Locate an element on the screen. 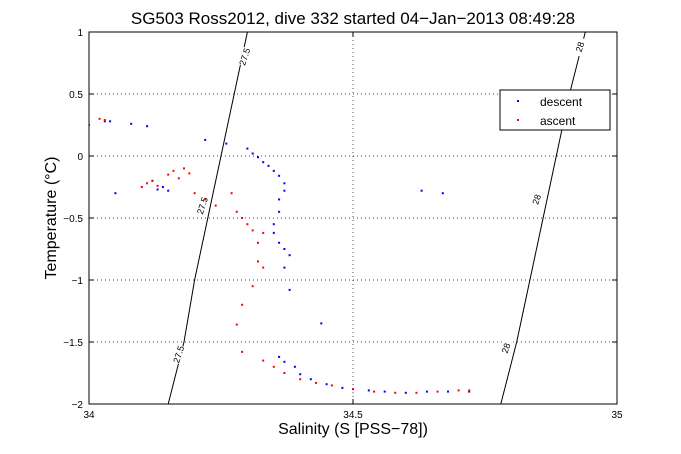  legend: descent ascent is located at coordinates (555, 110).